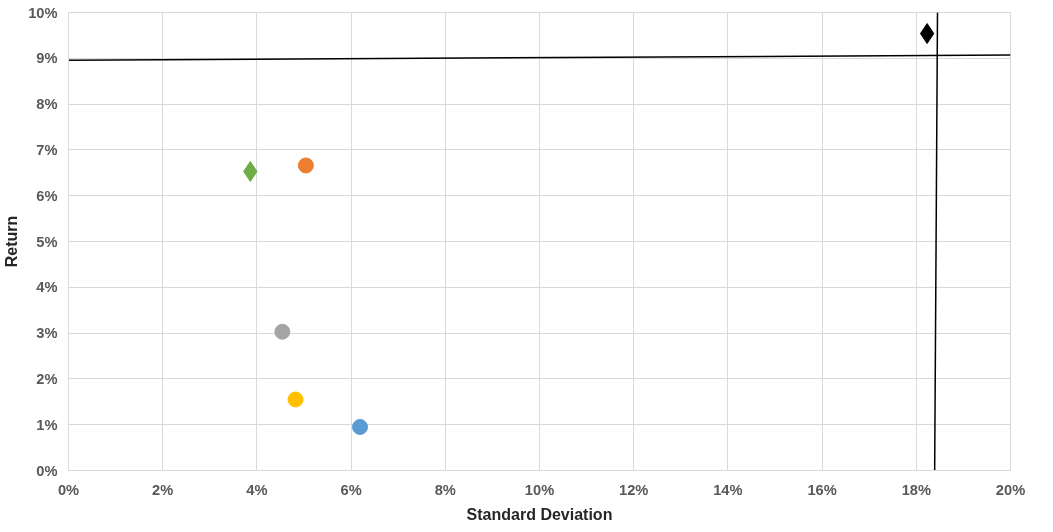  Describe the element at coordinates (47, 333) in the screenshot. I see `y-tick-label: 3%` at that location.